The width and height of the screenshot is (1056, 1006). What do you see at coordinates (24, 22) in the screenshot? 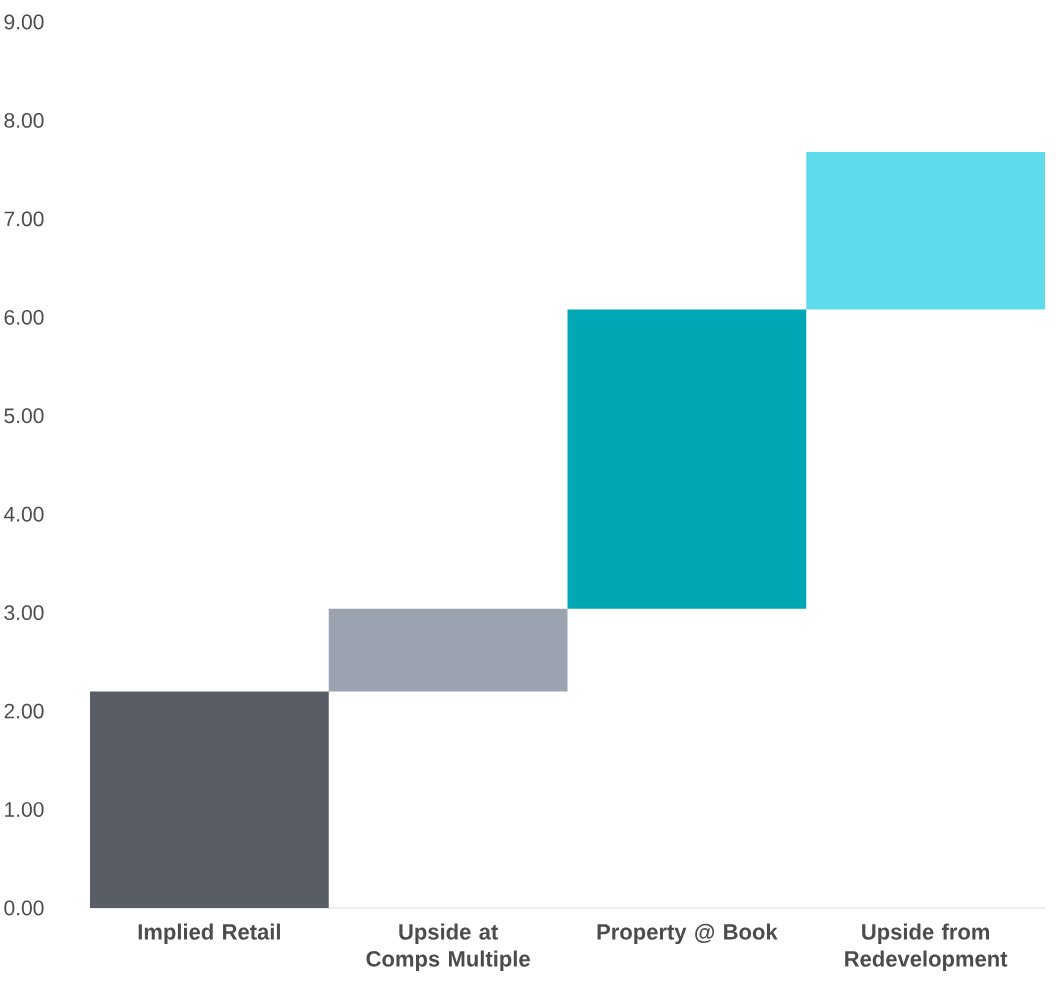
I see `y-tick-label: 9.00` at bounding box center [24, 22].